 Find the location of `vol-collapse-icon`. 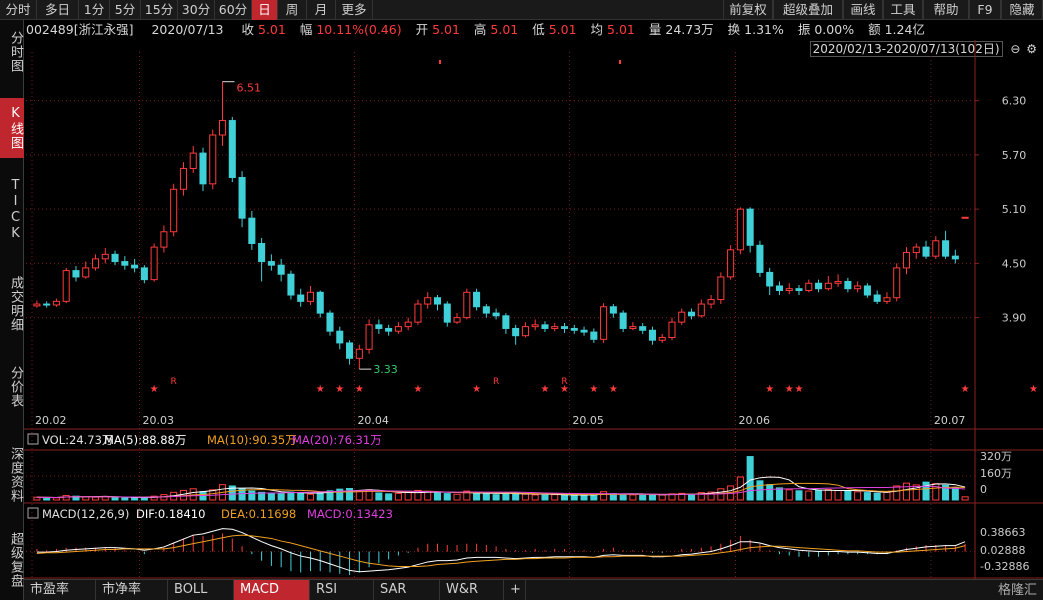

vol-collapse-icon is located at coordinates (33, 439).